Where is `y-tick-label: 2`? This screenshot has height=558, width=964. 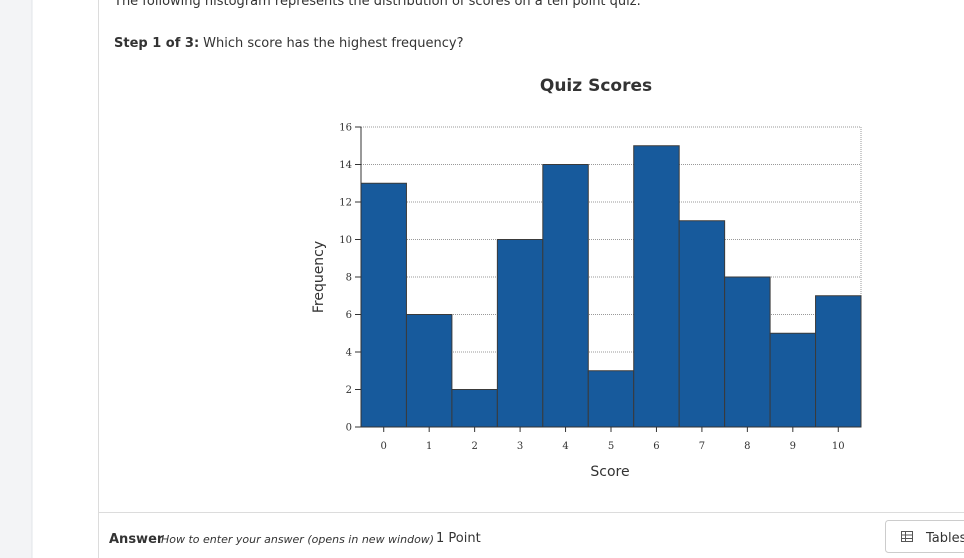
y-tick-label: 2 is located at coordinates (349, 390).